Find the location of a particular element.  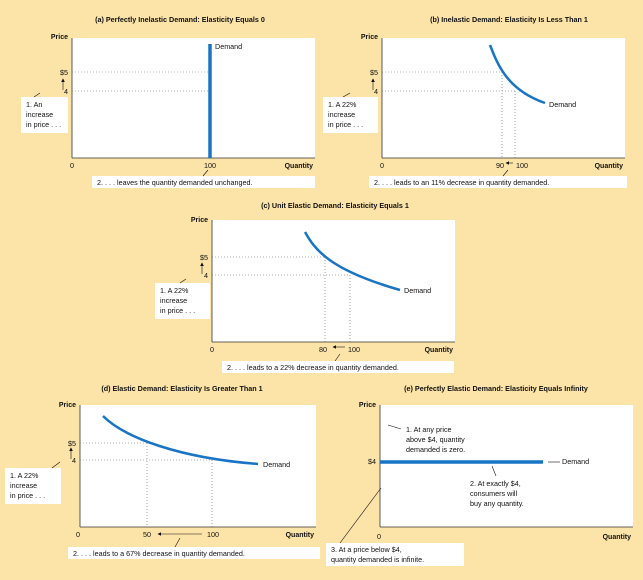

panel-d-xtick-50: 50 is located at coordinates (147, 534).